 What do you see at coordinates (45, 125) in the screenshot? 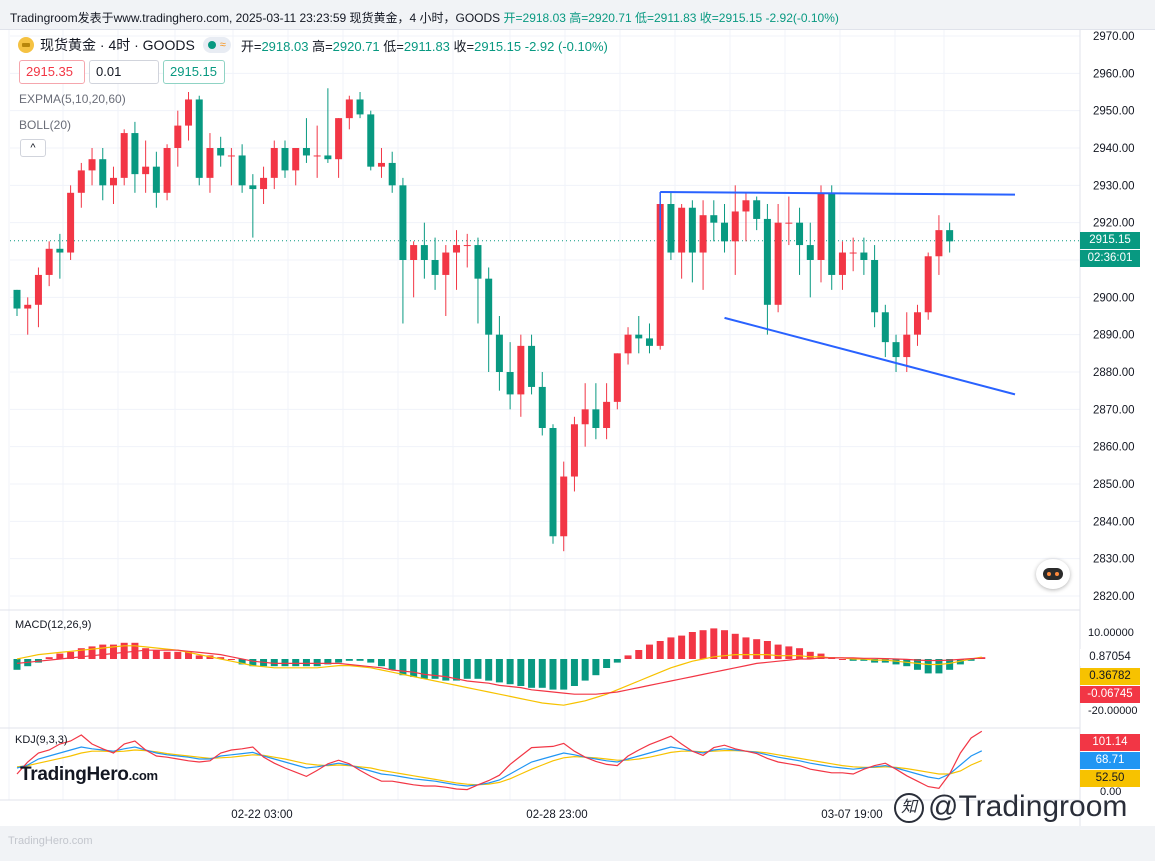
I see `boll-label: BOLL(20)` at bounding box center [45, 125].